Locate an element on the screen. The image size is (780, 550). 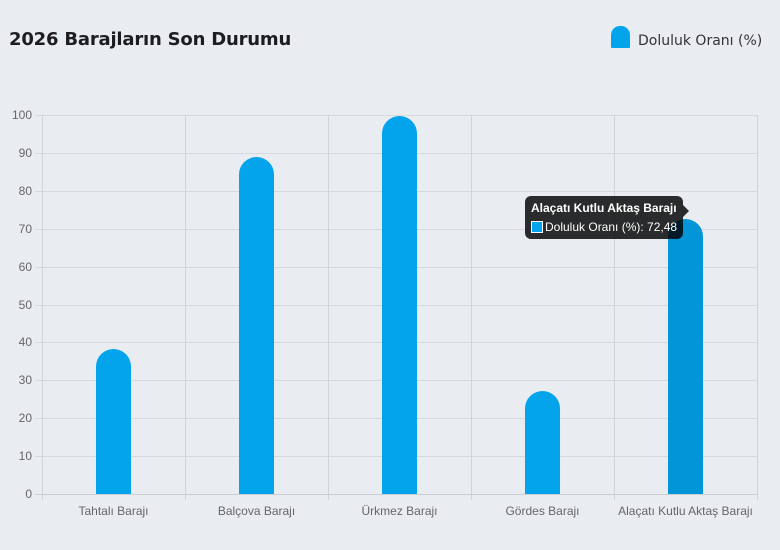
y-tick-label: 50 is located at coordinates (25, 304).